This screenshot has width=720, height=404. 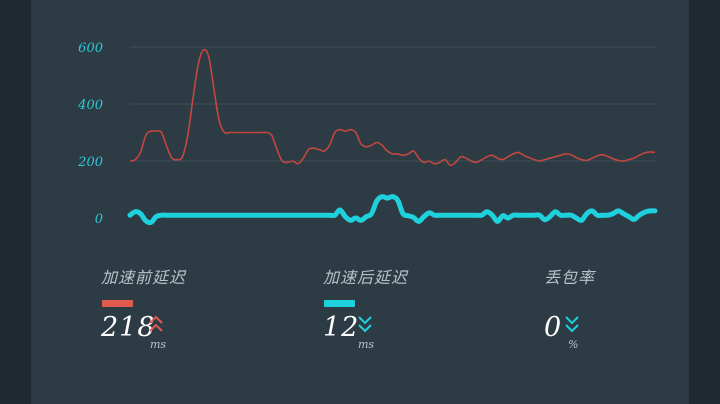 I want to click on stat-before-label: 加速前延迟, so click(x=144, y=277).